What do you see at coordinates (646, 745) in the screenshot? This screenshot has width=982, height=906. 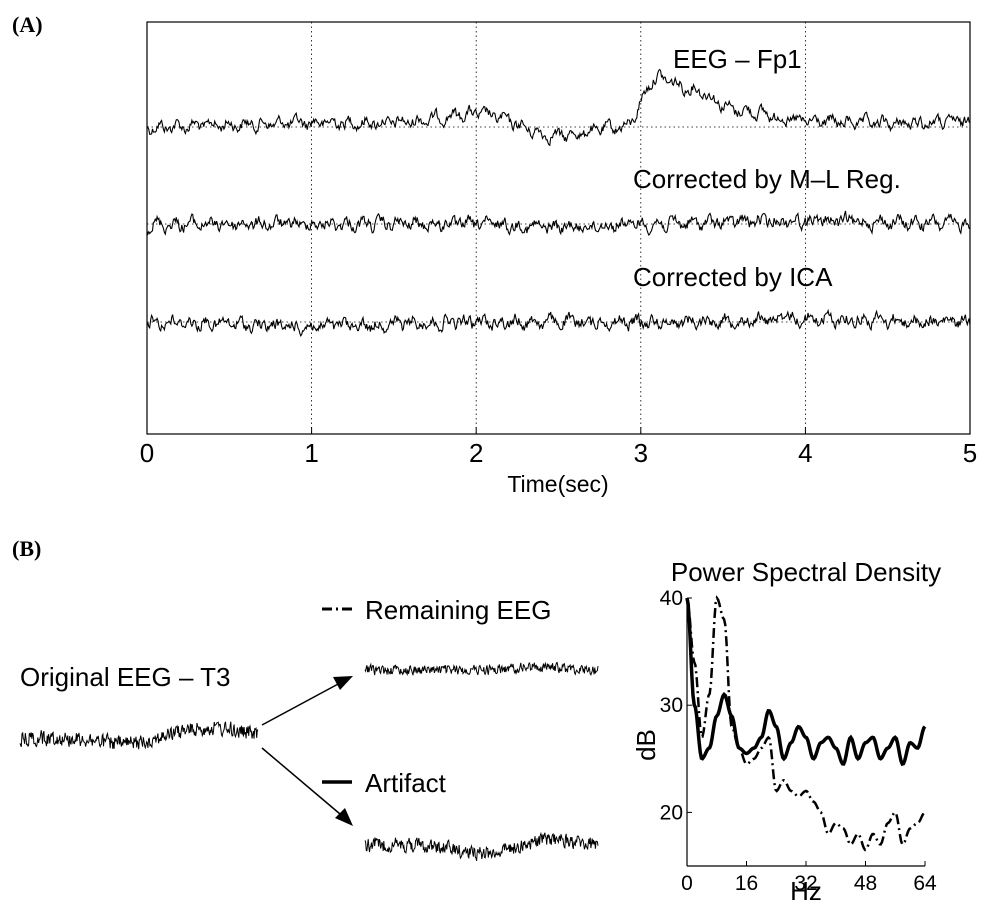 I see `psd-ylabel: dB` at bounding box center [646, 745].